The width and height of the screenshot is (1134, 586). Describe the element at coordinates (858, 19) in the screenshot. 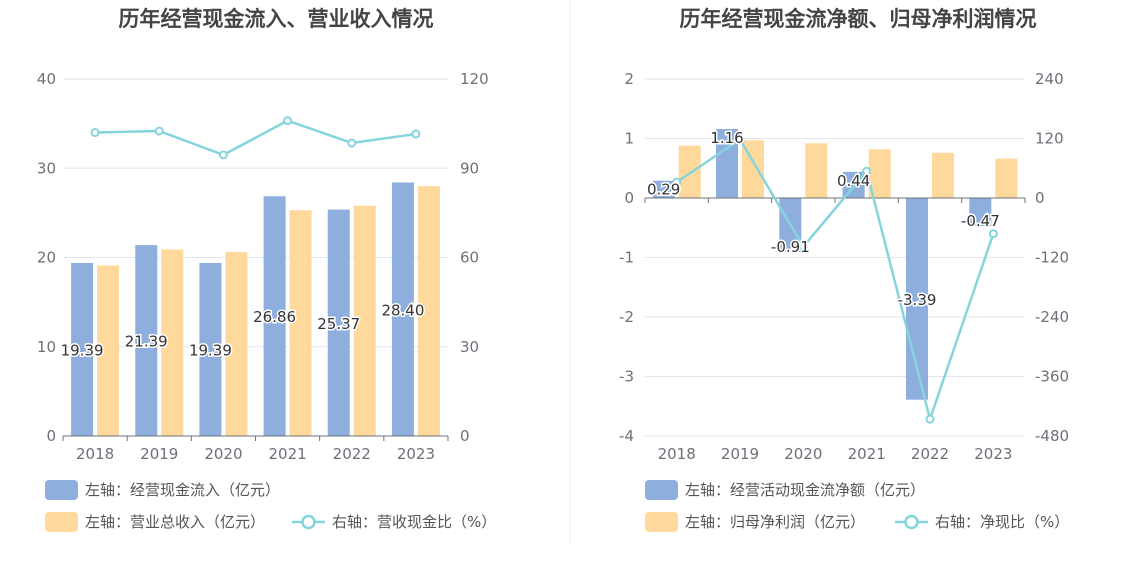

I see `chart-title: 历年经营现金流净额、归母净利润情况` at that location.